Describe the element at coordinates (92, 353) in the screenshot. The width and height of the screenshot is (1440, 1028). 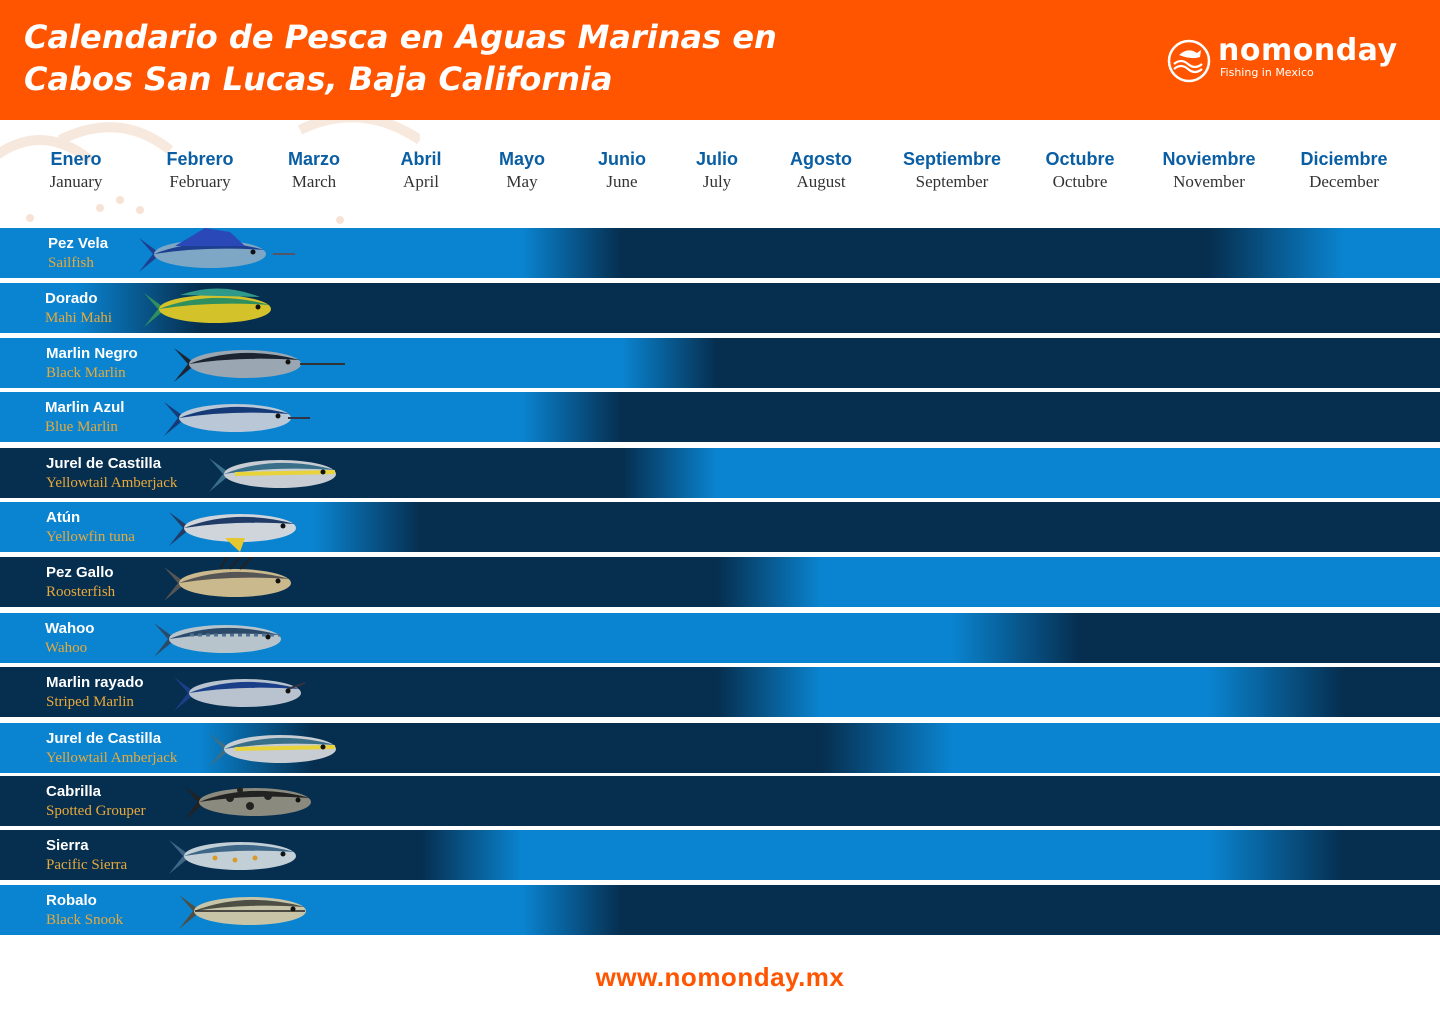
I see `species-name-es: Marlin Negro` at that location.